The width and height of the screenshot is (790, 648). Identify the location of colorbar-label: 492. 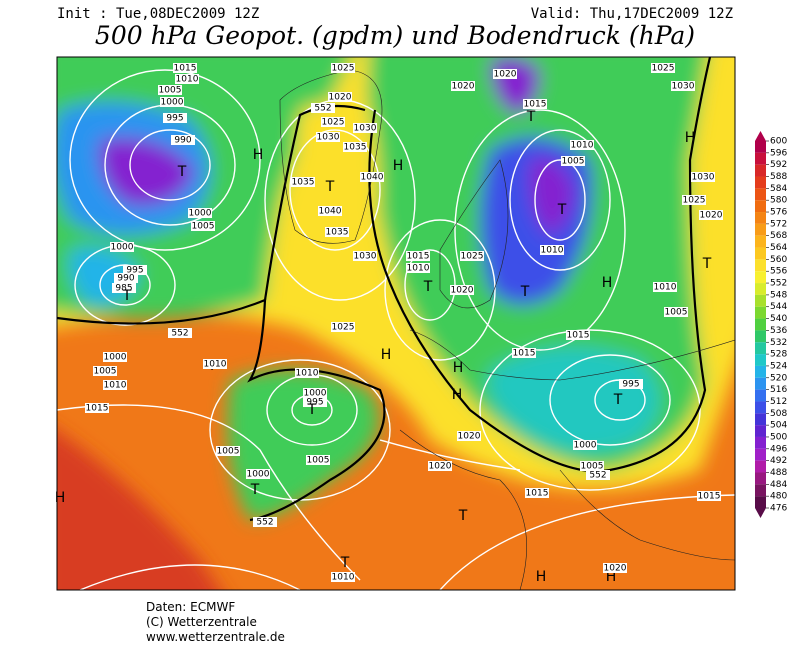
(778, 461).